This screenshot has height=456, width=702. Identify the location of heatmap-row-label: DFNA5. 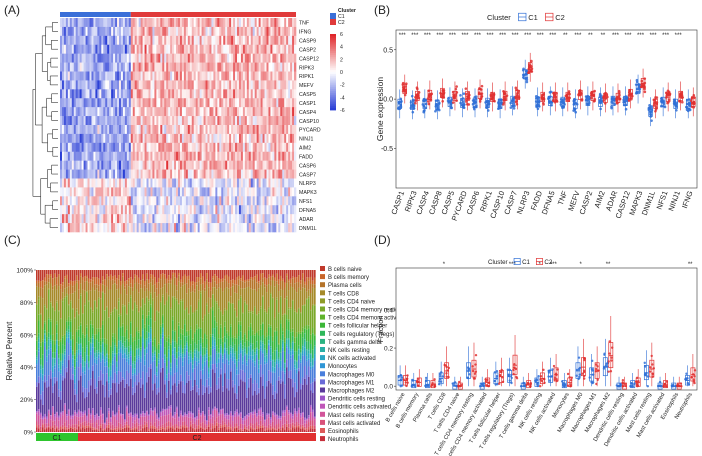
(307, 211).